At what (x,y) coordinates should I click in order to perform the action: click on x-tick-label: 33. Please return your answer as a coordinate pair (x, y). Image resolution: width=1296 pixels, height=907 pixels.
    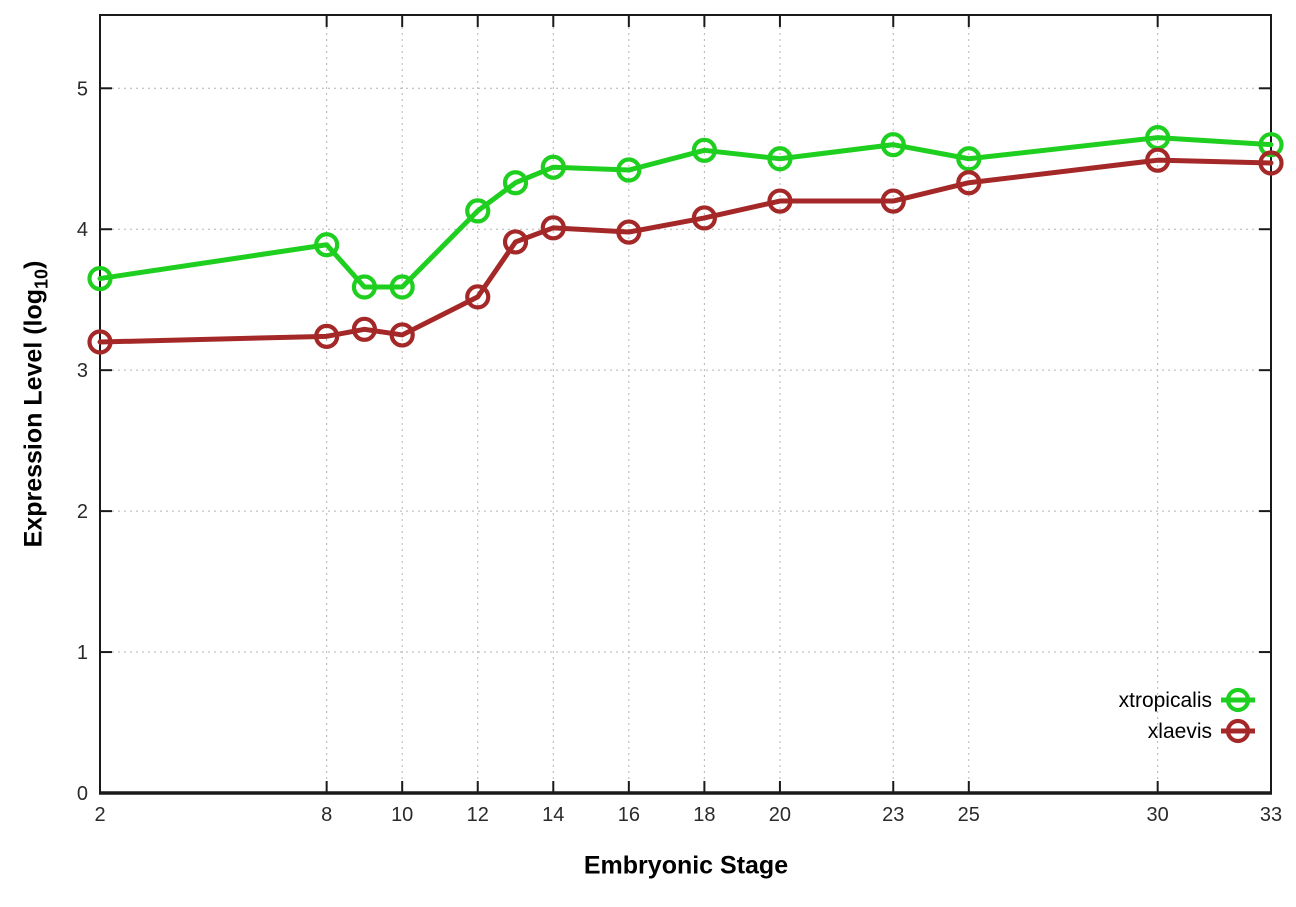
    Looking at the image, I should click on (1271, 815).